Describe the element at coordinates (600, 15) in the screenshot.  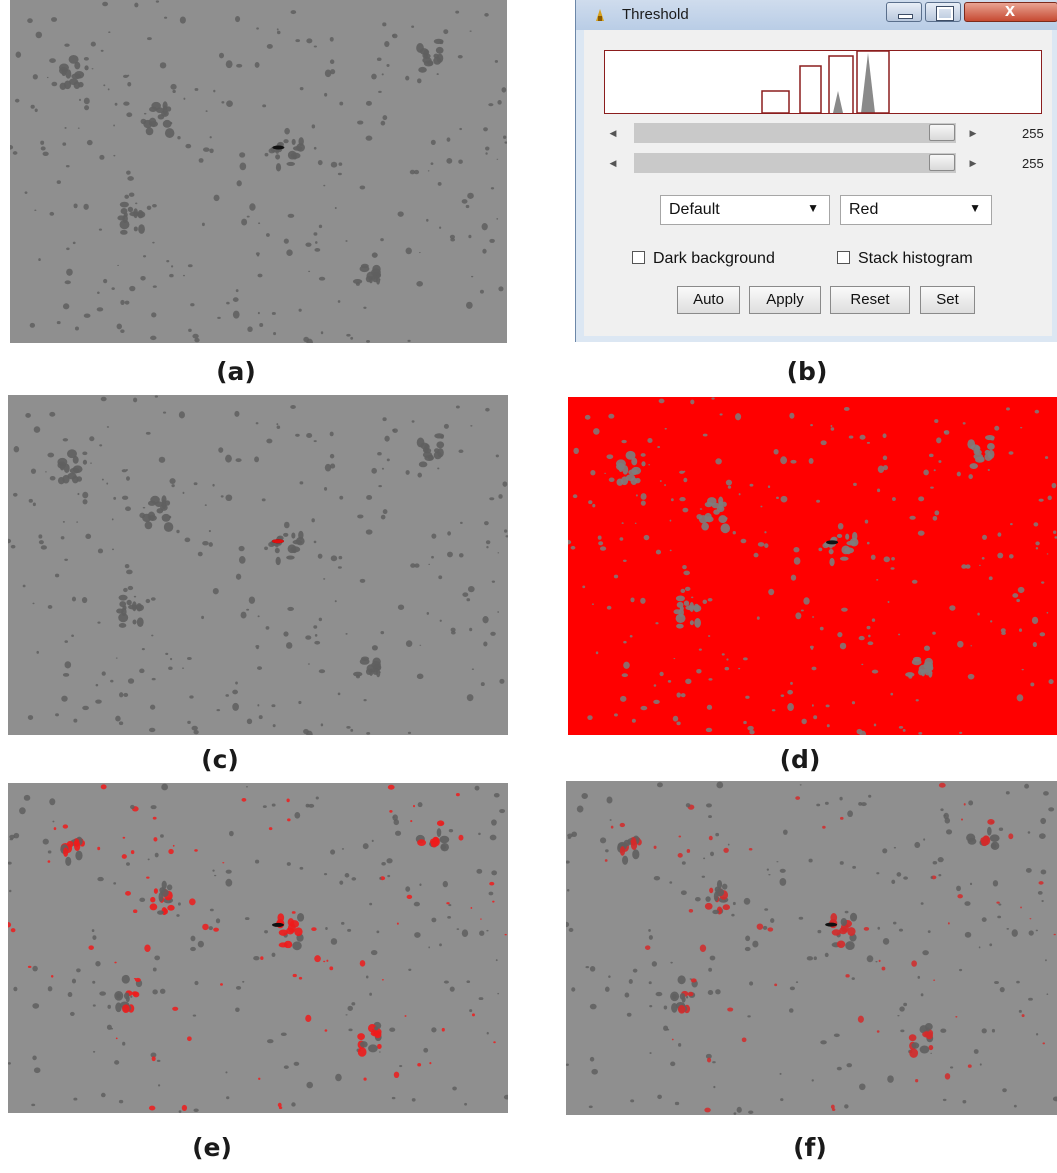
I see `app-icon` at that location.